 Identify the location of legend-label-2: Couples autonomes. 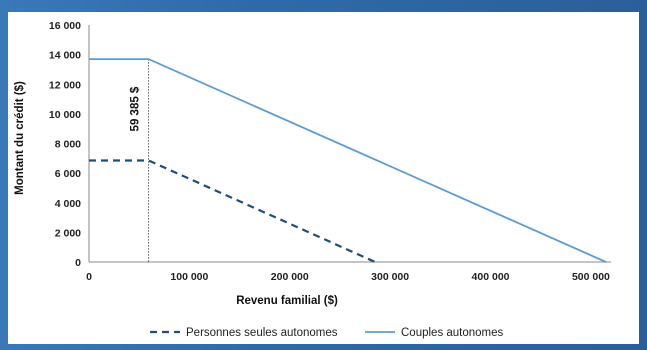
(452, 333).